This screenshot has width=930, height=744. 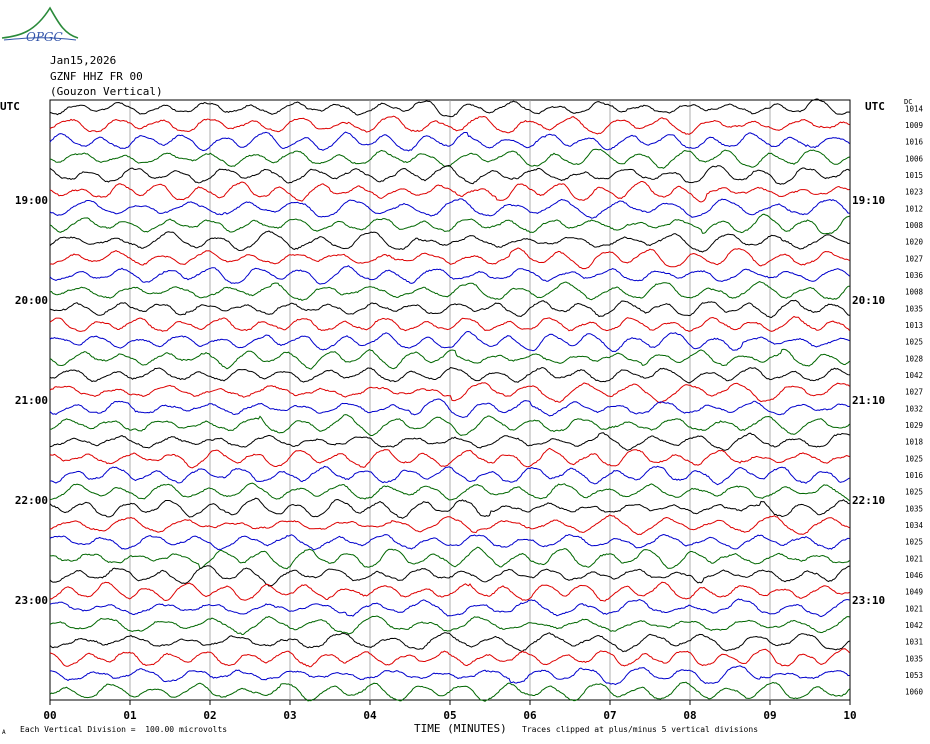 I want to click on x-tick-label: 10, so click(x=849, y=715).